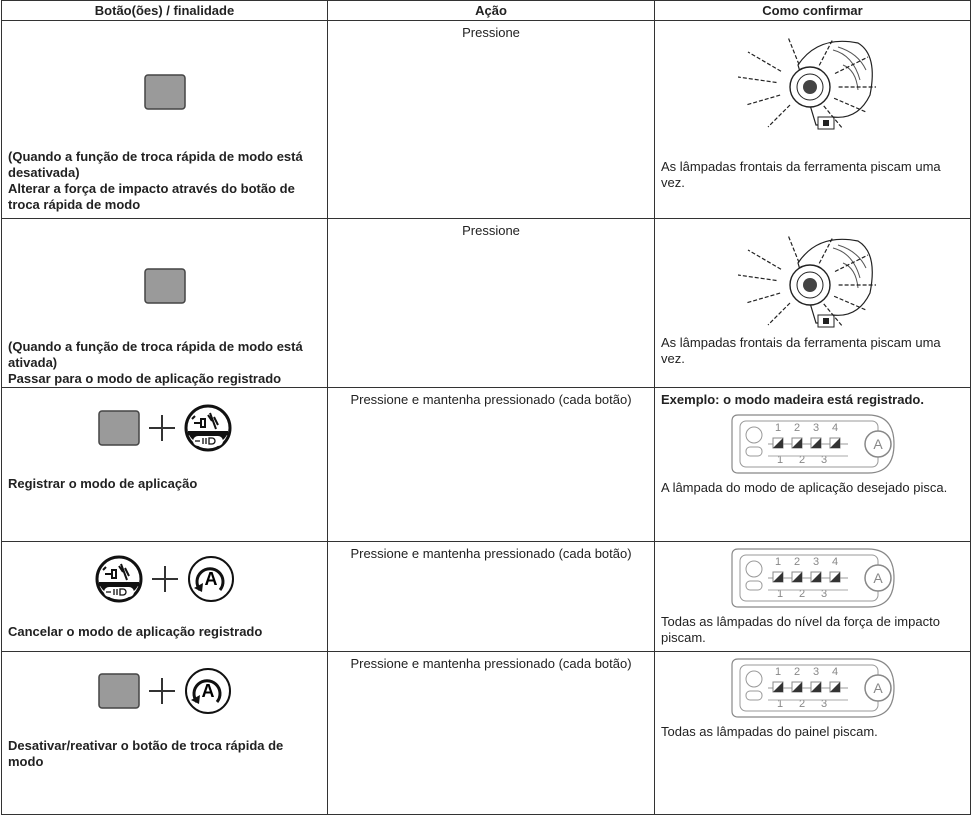 The image size is (971, 815). I want to click on confirm-note: Exemplo: o modo madeira está registrado., so click(792, 399).